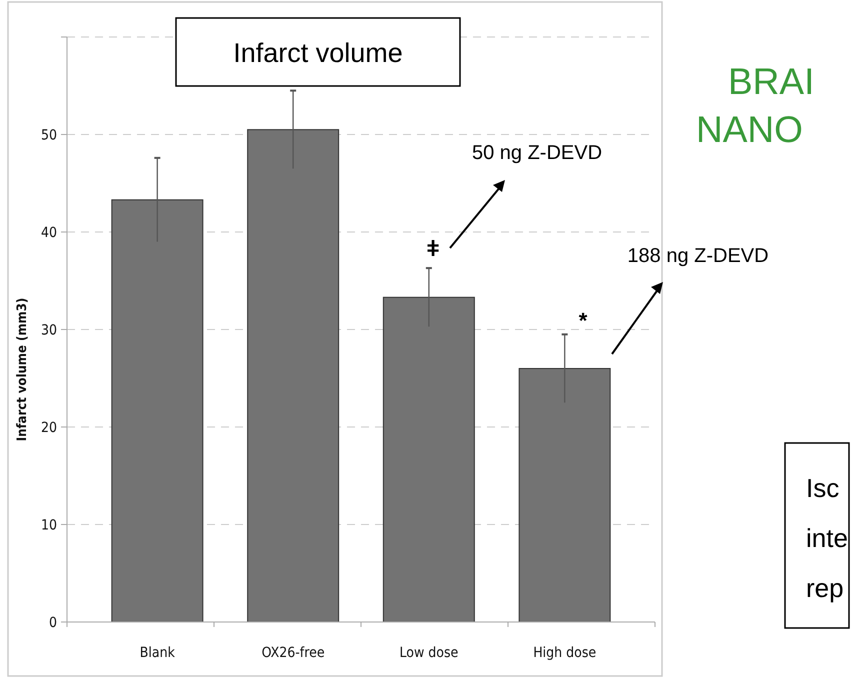 This screenshot has width=853, height=679. I want to click on y-tick-label: 30, so click(48, 330).